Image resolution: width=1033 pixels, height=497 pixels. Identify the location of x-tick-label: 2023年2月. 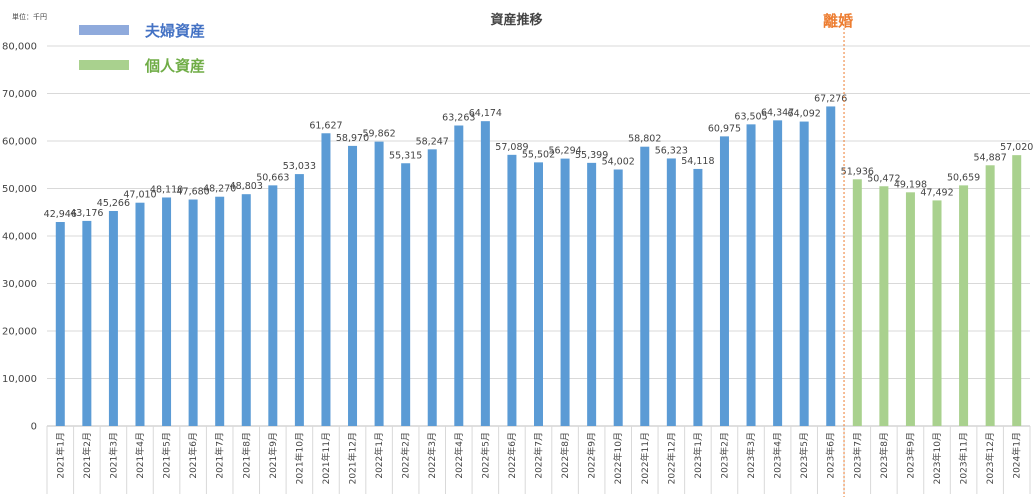
(724, 455).